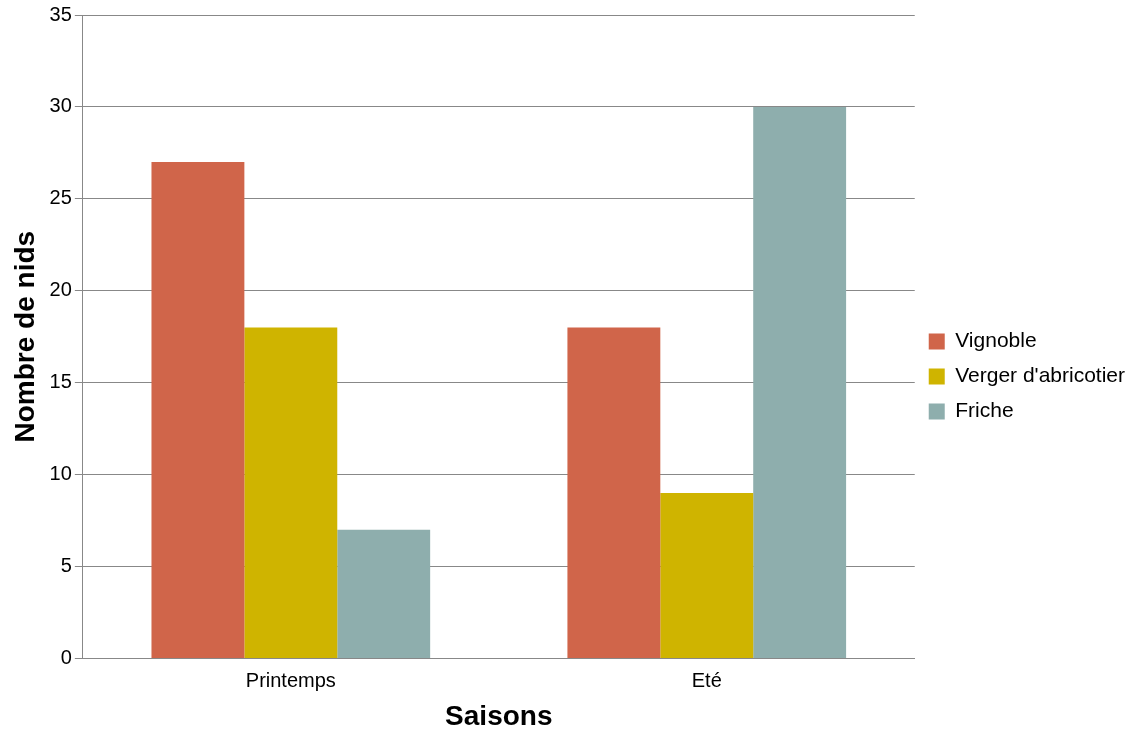 The image size is (1145, 743). What do you see at coordinates (706, 679) in the screenshot?
I see `x-tick-label: Eté` at bounding box center [706, 679].